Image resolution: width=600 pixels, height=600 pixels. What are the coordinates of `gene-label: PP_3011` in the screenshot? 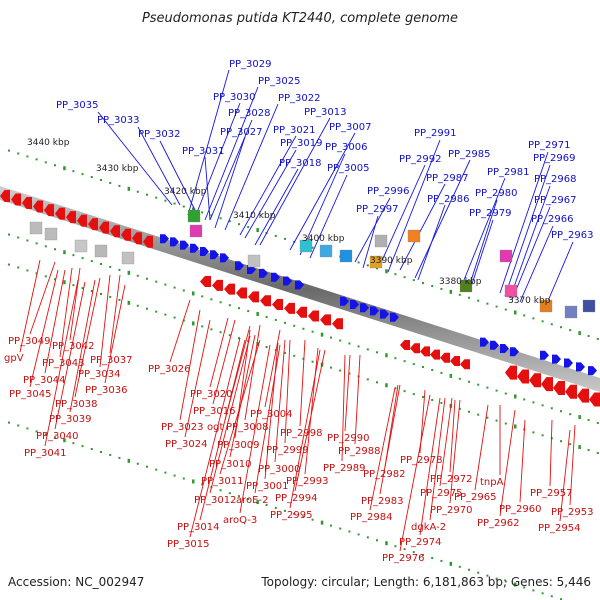 It's located at (222, 481).